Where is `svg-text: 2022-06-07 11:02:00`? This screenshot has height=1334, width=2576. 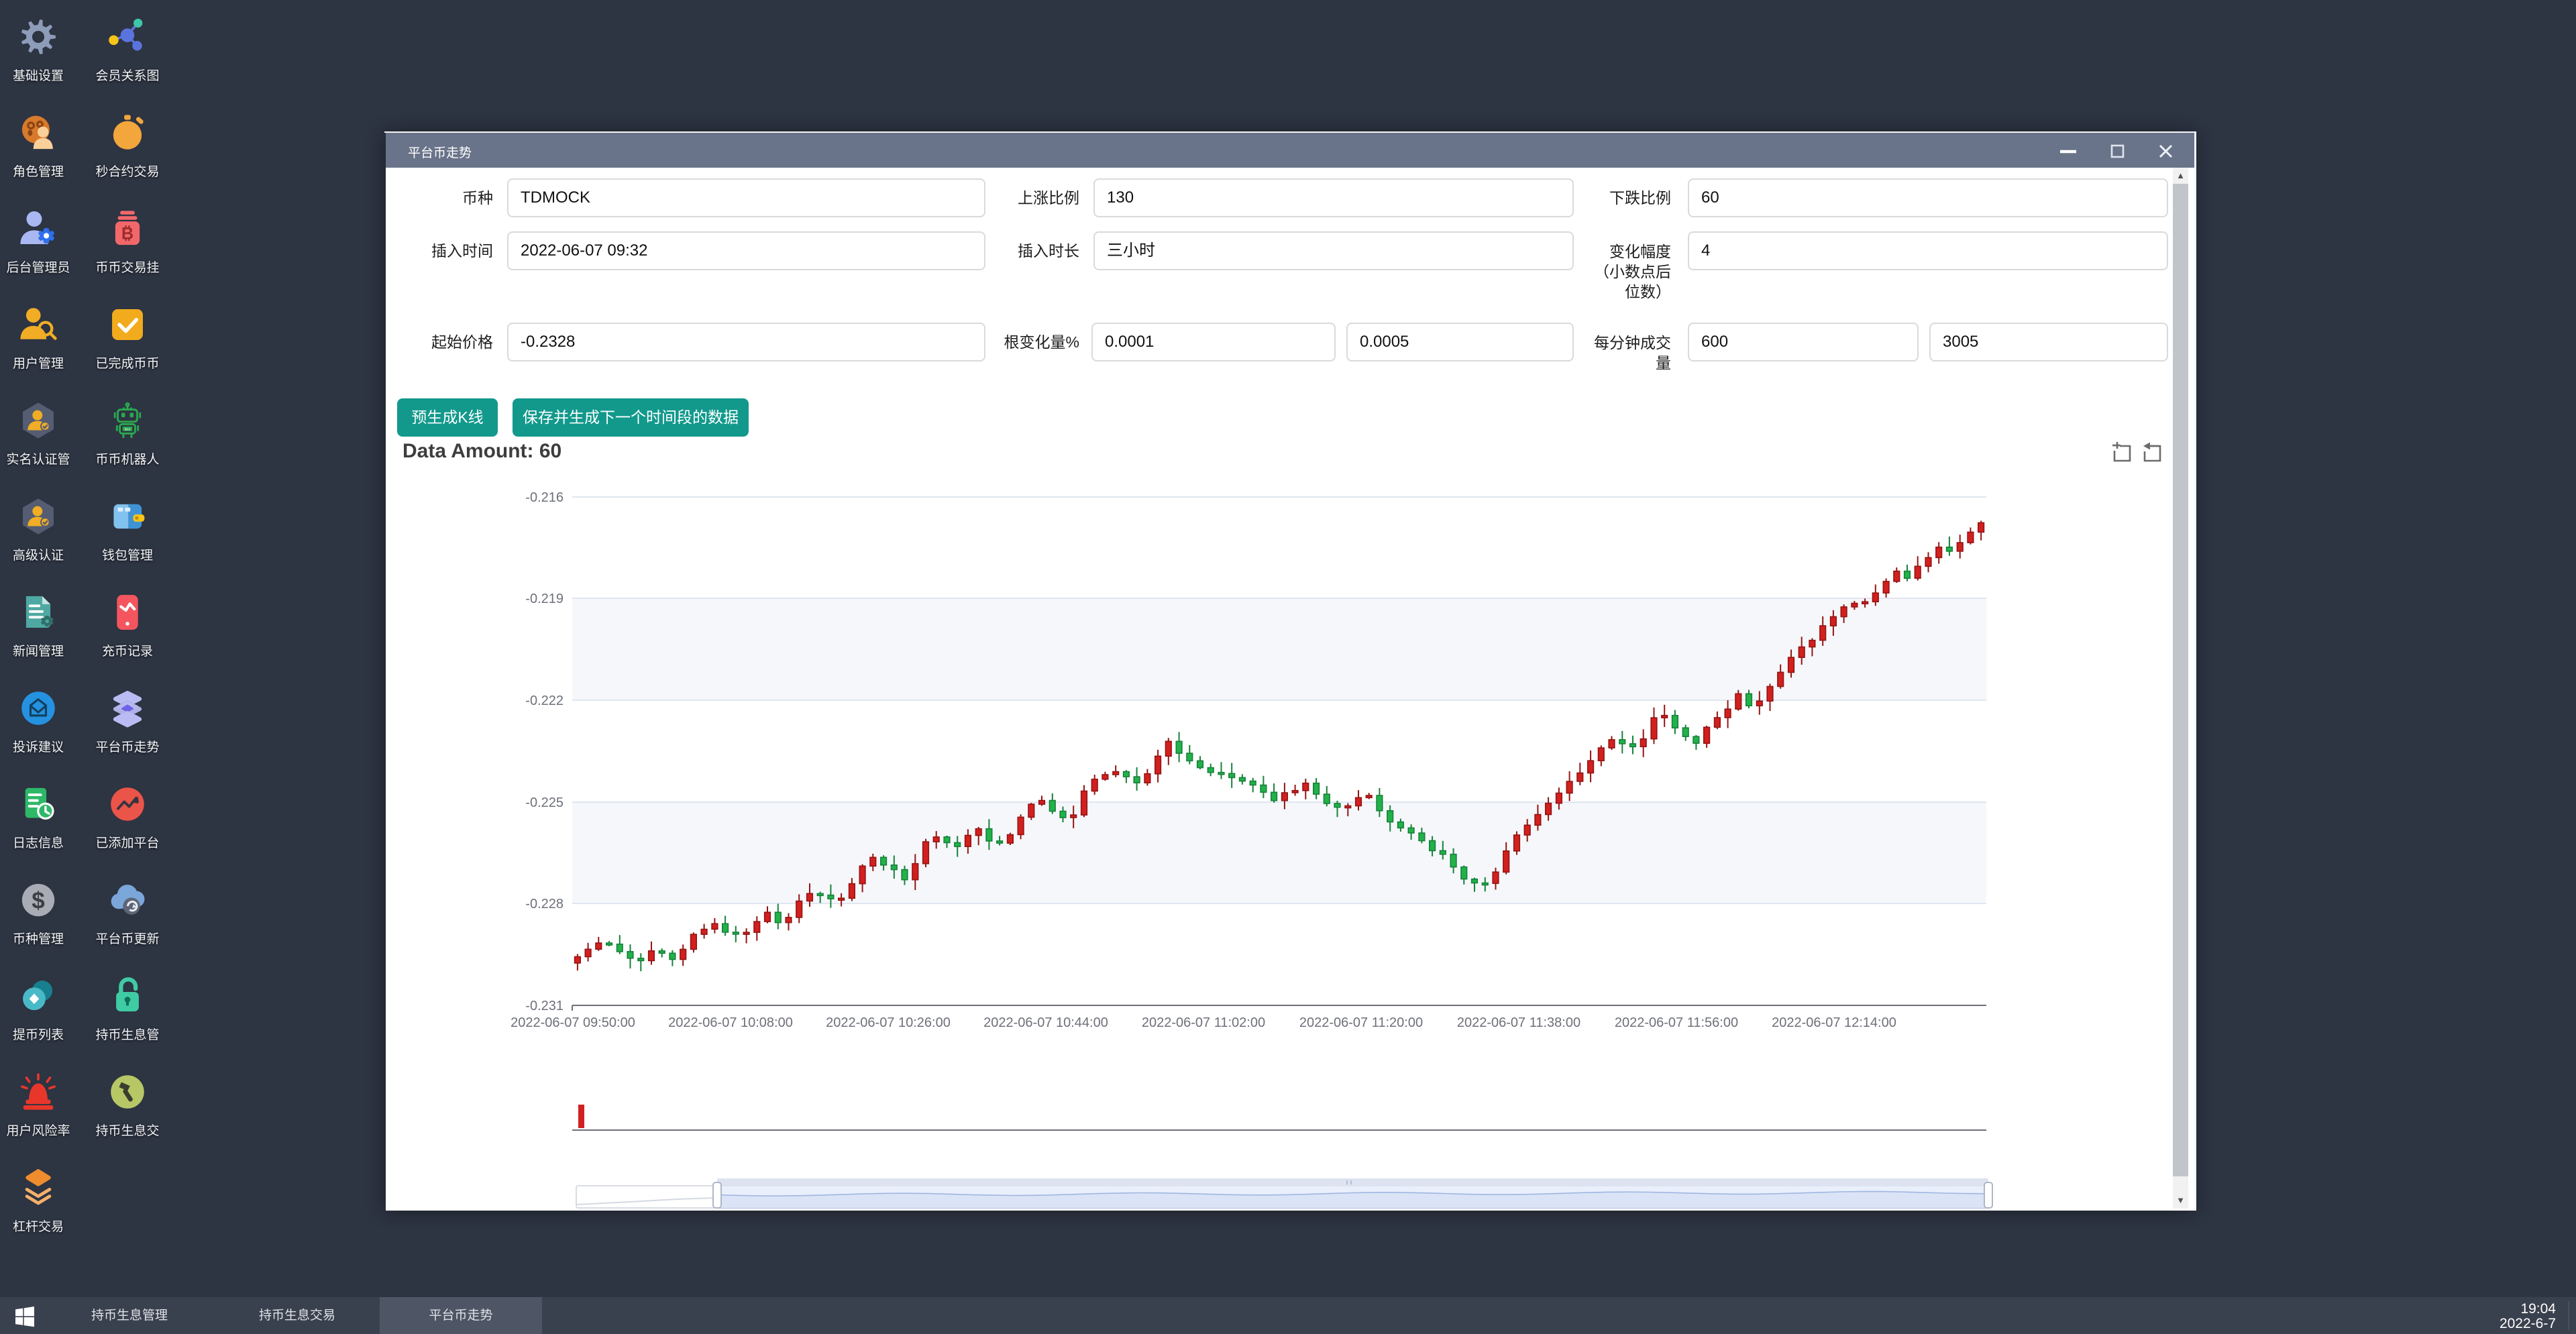
svg-text: 2022-06-07 11:02:00 is located at coordinates (1203, 1022).